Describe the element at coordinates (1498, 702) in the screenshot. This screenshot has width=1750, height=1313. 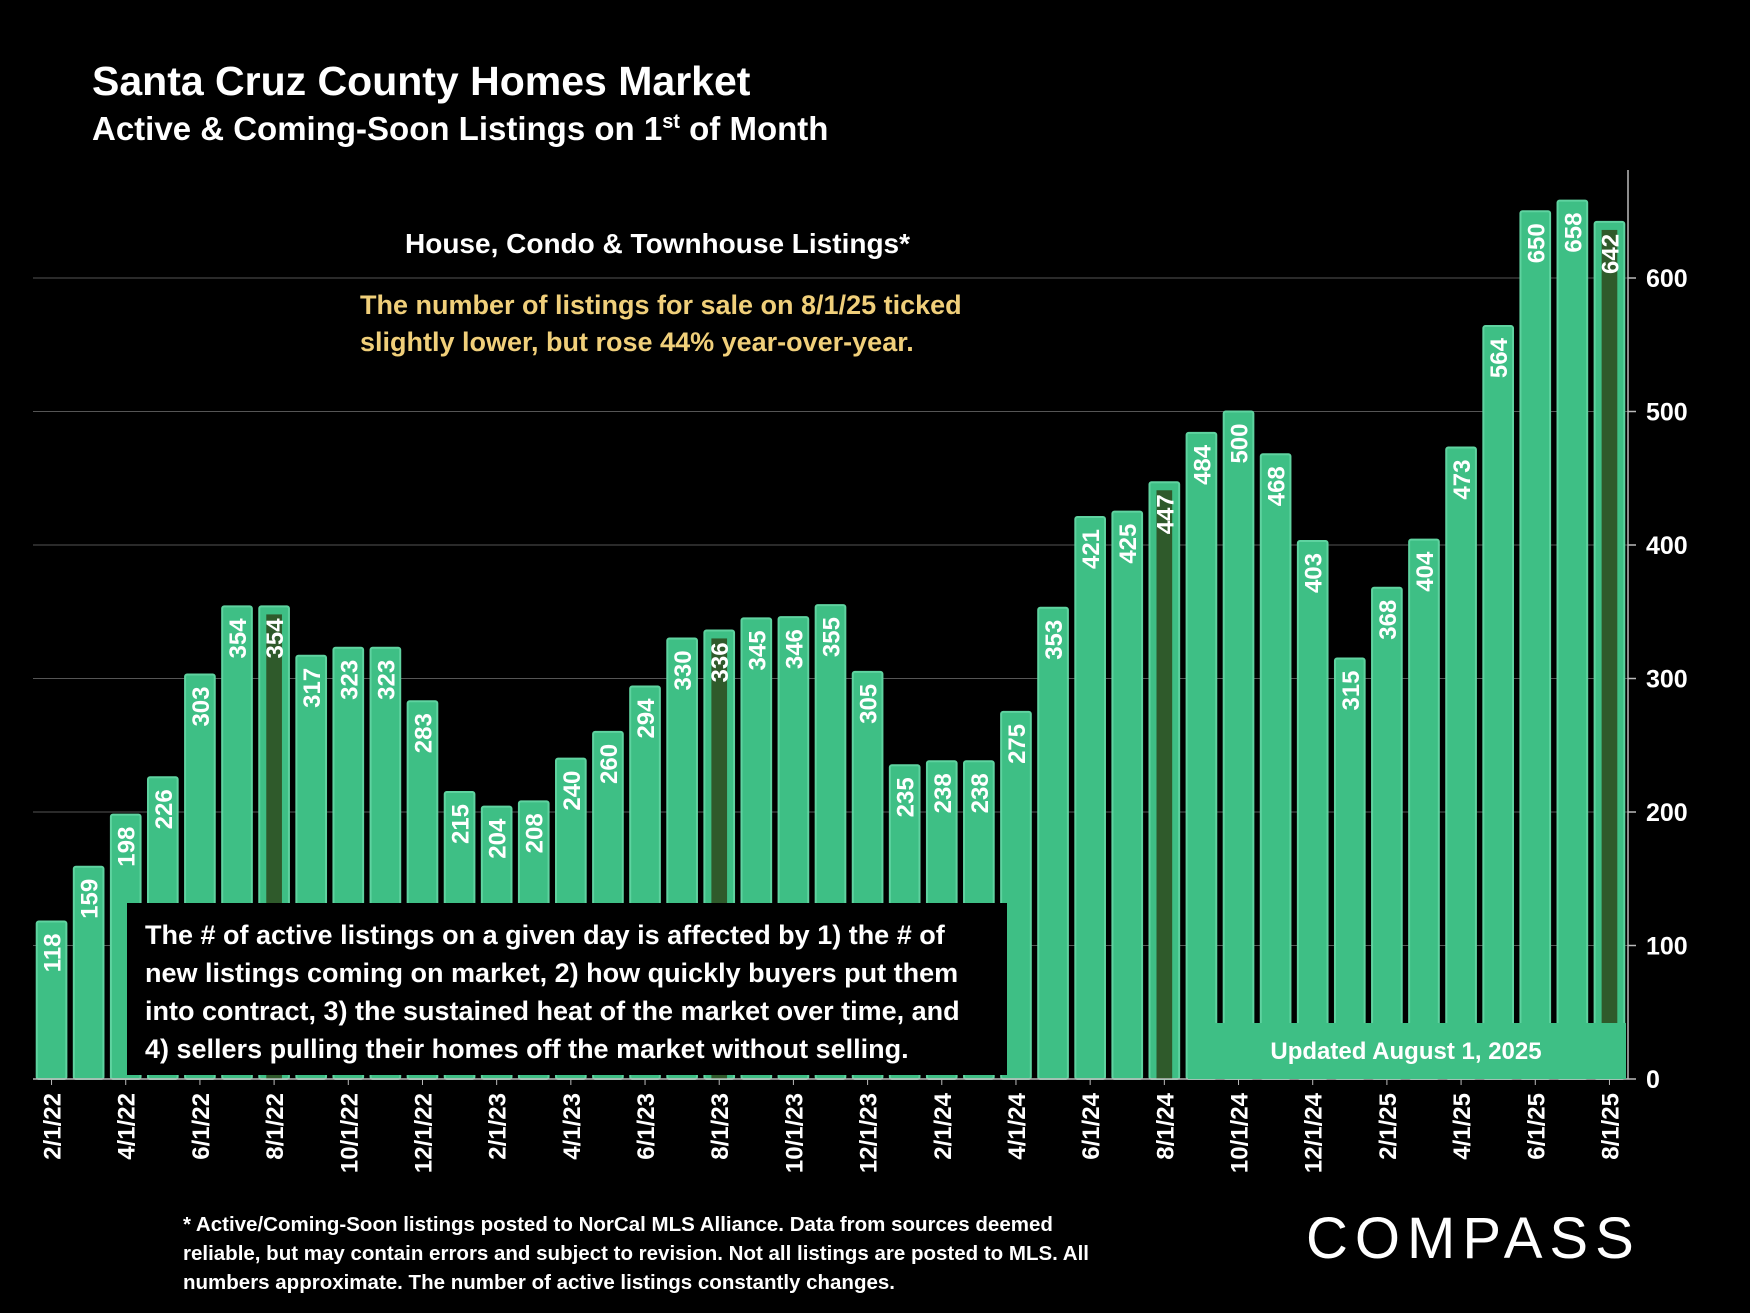
I see `bar-5/1/25` at that location.